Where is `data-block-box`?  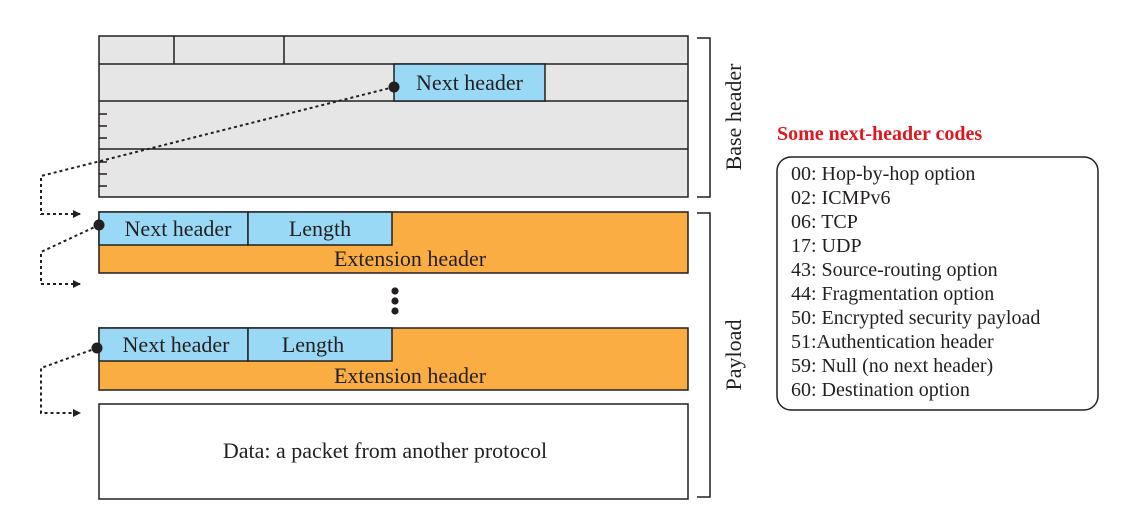
data-block-box is located at coordinates (393, 451).